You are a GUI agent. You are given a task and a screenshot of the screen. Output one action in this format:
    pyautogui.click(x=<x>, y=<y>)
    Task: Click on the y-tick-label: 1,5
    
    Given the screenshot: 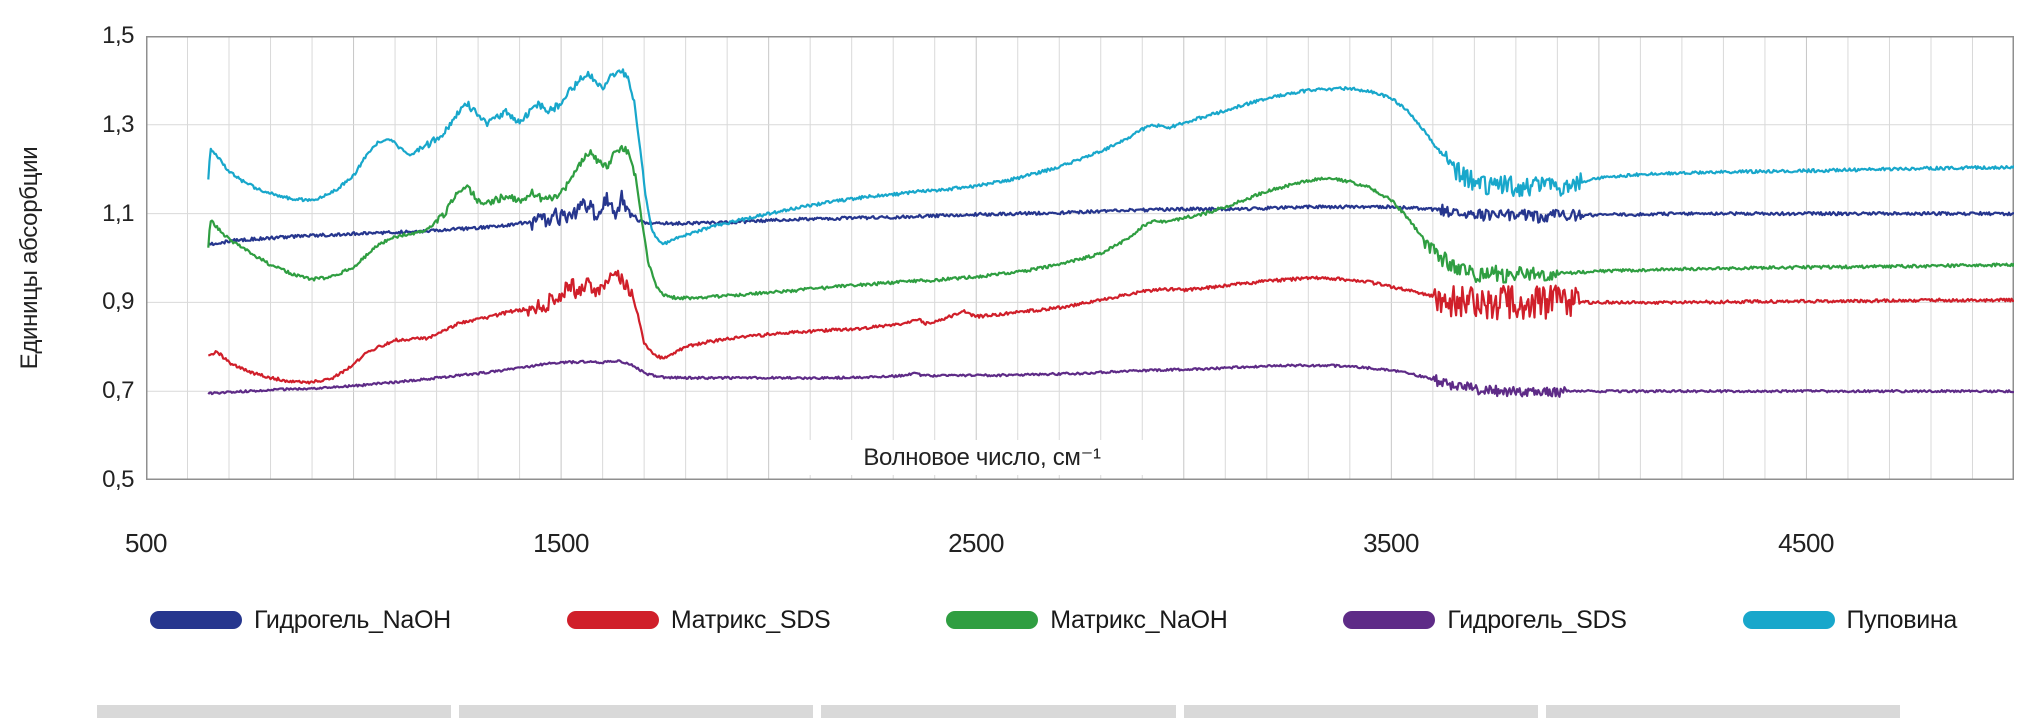 What is the action you would take?
    pyautogui.click(x=118, y=35)
    